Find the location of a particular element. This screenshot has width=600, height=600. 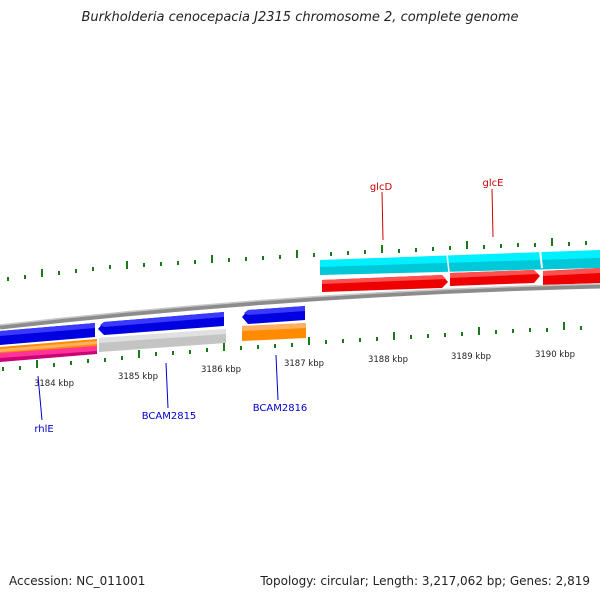

reverse-blue-track is located at coordinates (152, 325).